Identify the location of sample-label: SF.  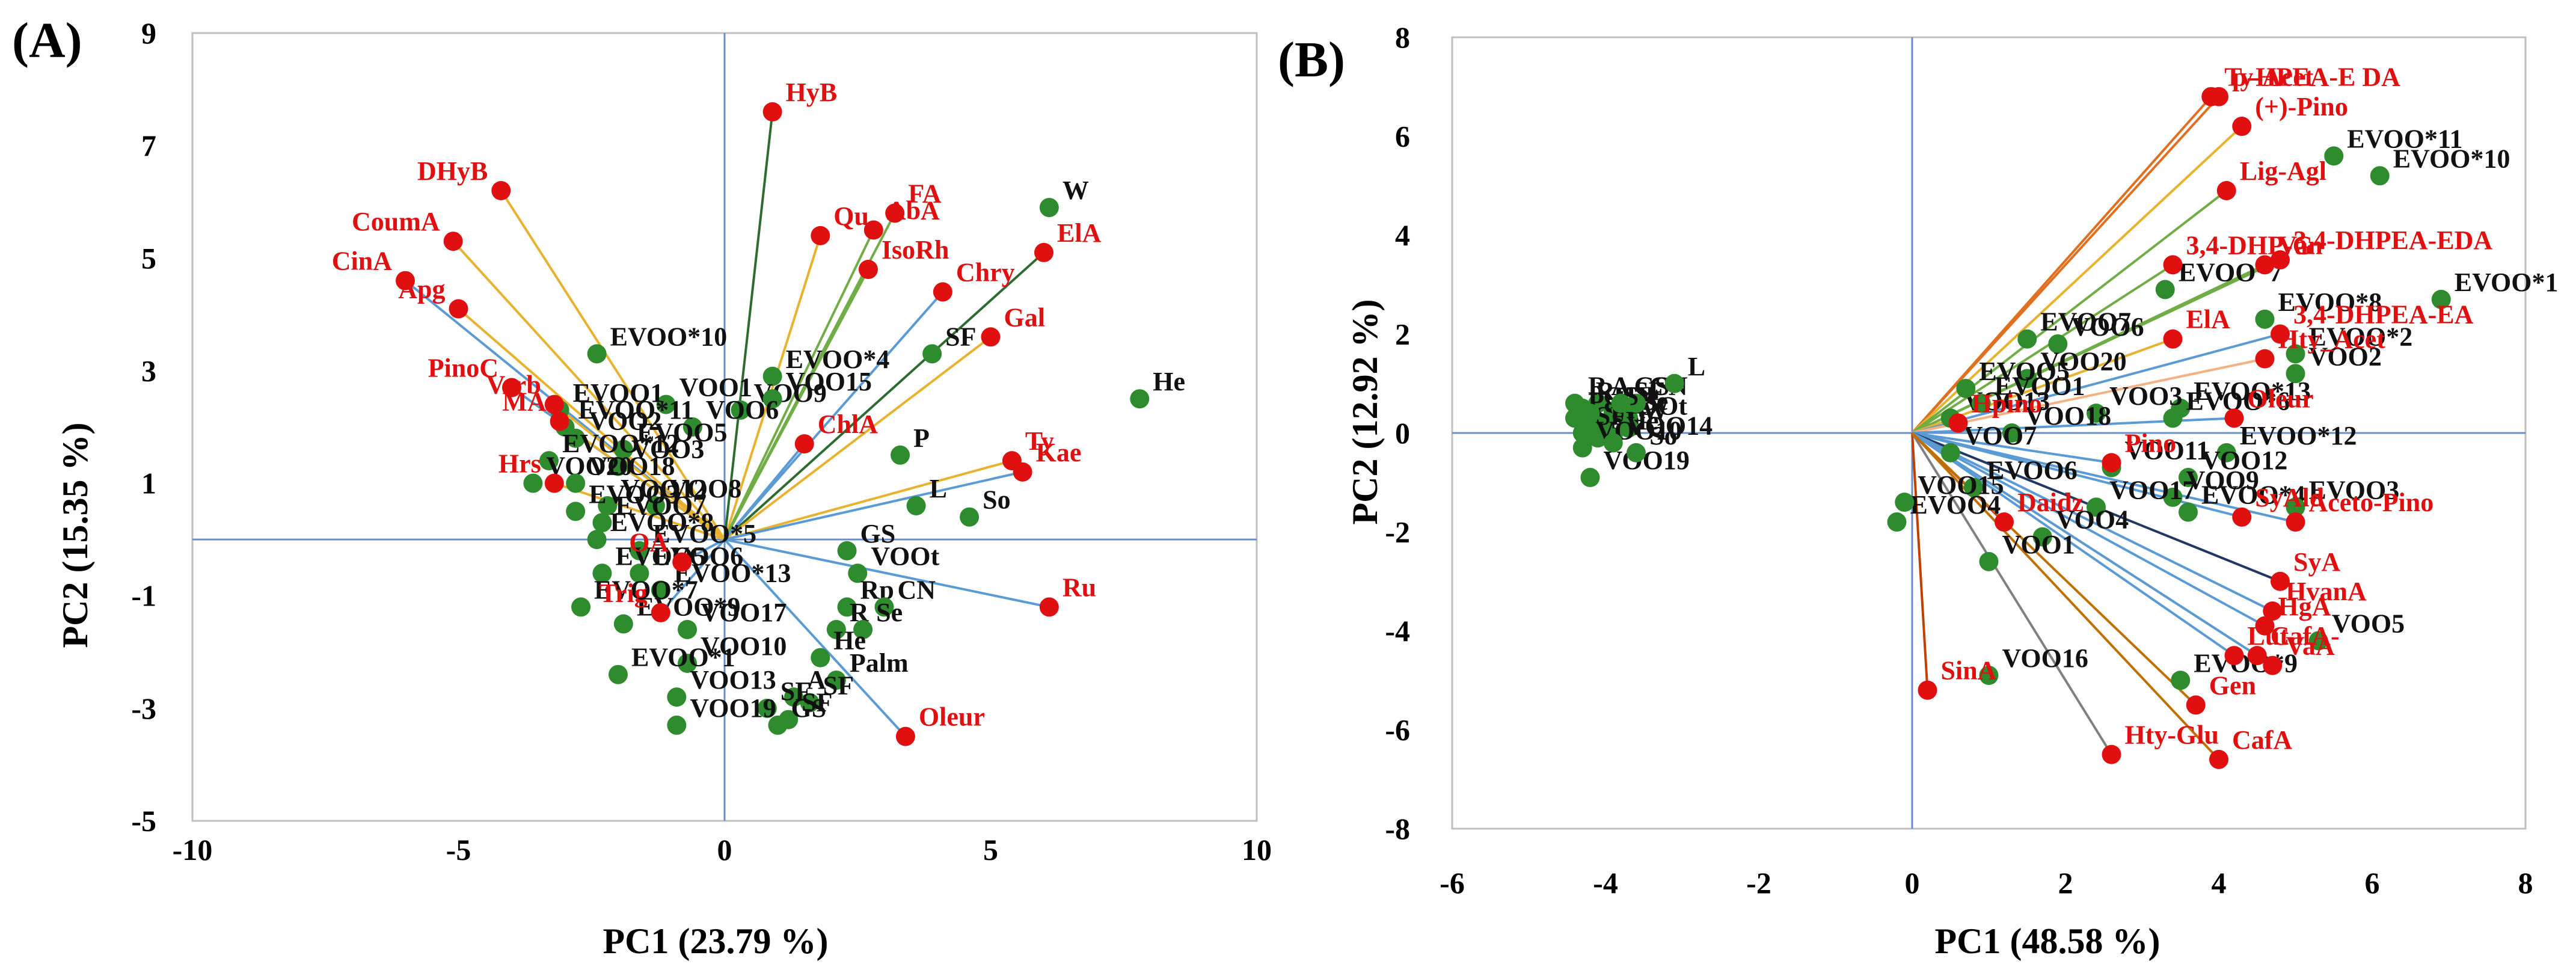
(838, 686).